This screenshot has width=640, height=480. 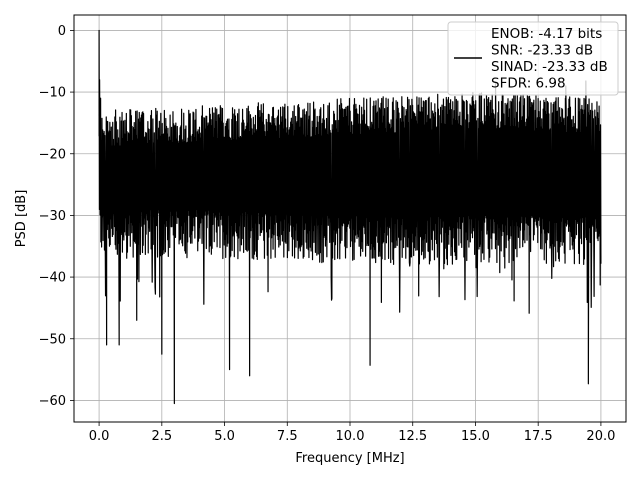 What do you see at coordinates (52, 339) in the screenshot?
I see `y-tick-label: −50` at bounding box center [52, 339].